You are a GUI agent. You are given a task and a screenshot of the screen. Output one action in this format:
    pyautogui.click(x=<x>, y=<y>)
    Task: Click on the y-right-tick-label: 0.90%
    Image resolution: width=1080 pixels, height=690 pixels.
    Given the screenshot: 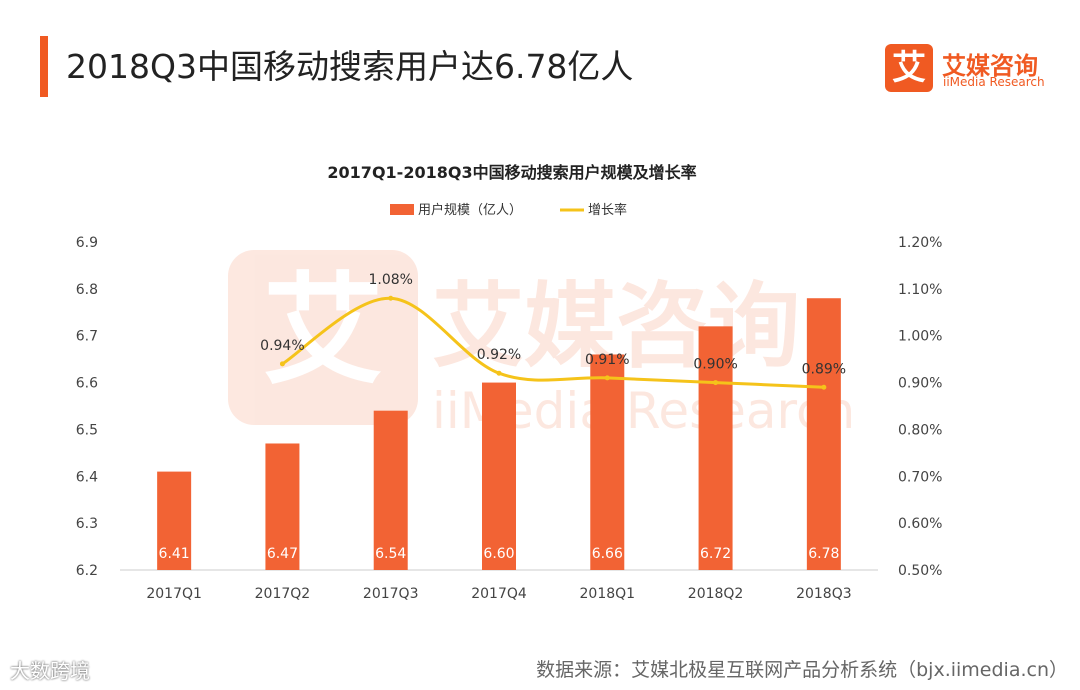 What is the action you would take?
    pyautogui.click(x=920, y=384)
    